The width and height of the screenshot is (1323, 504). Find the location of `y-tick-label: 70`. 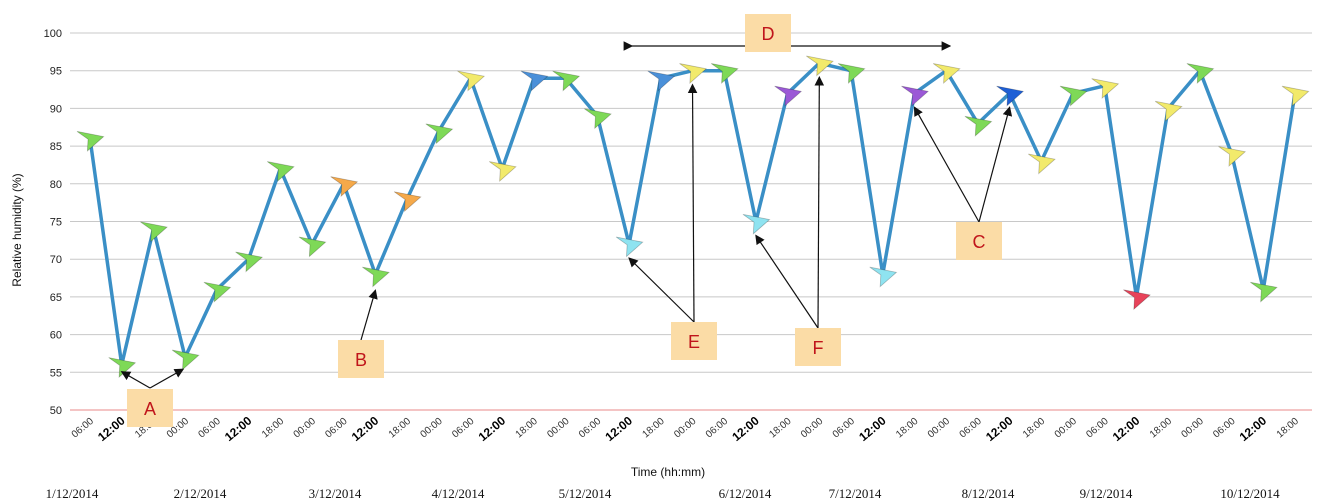

y-tick-label: 70 is located at coordinates (56, 260).